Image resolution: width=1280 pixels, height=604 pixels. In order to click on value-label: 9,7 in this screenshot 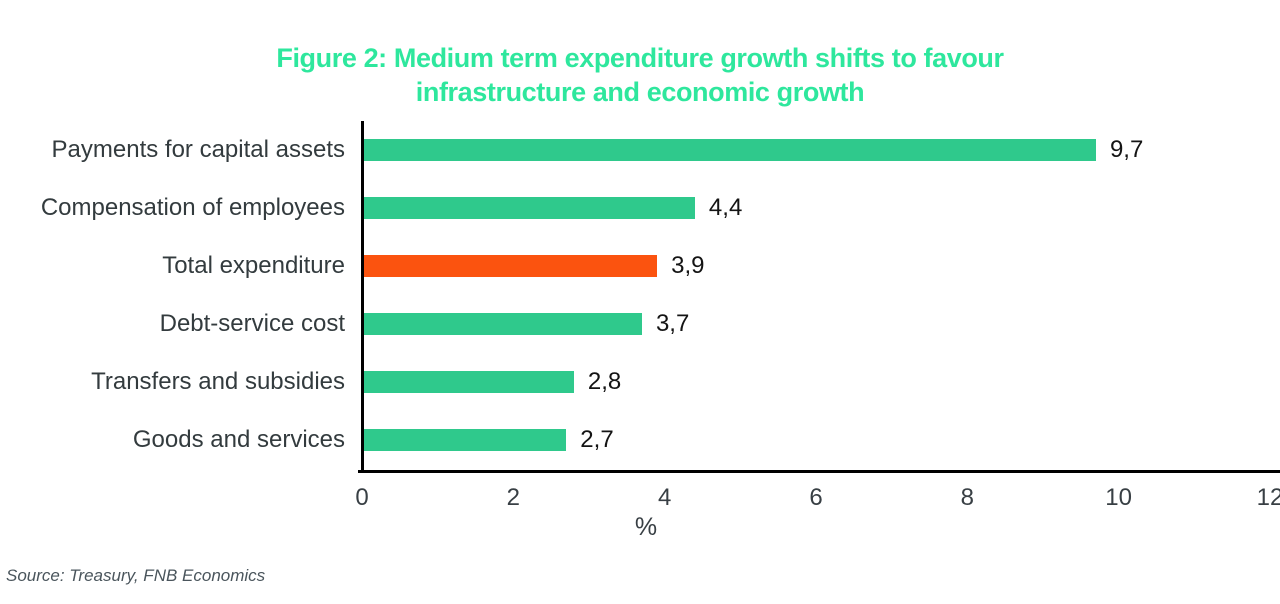, I will do `click(1126, 149)`.